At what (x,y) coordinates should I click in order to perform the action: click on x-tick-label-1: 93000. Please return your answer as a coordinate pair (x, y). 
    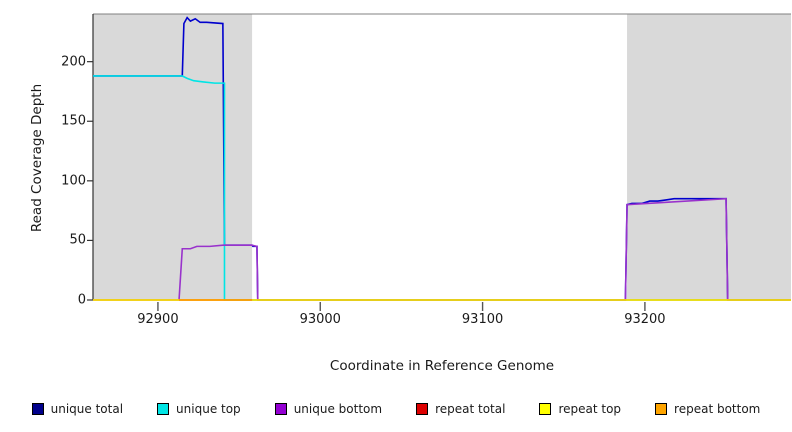
    Looking at the image, I should click on (320, 319).